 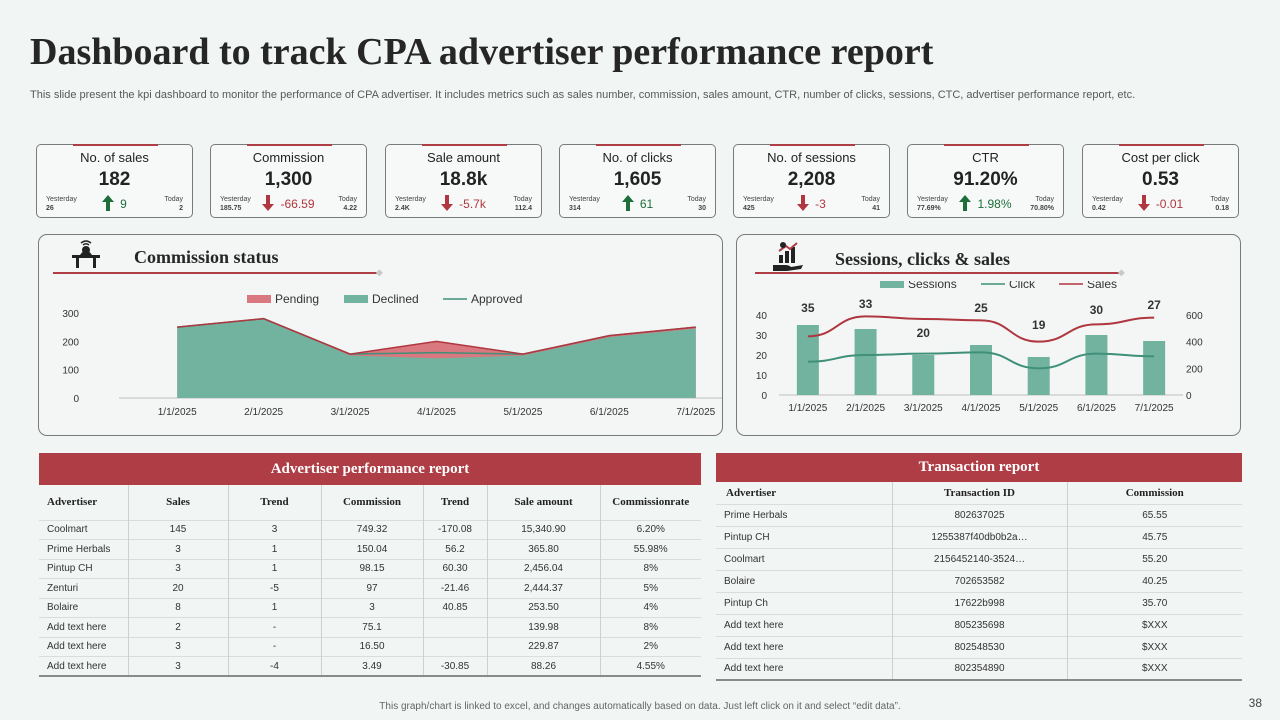 What do you see at coordinates (1099, 208) in the screenshot?
I see `kpi-yesterday-value: 0.42` at bounding box center [1099, 208].